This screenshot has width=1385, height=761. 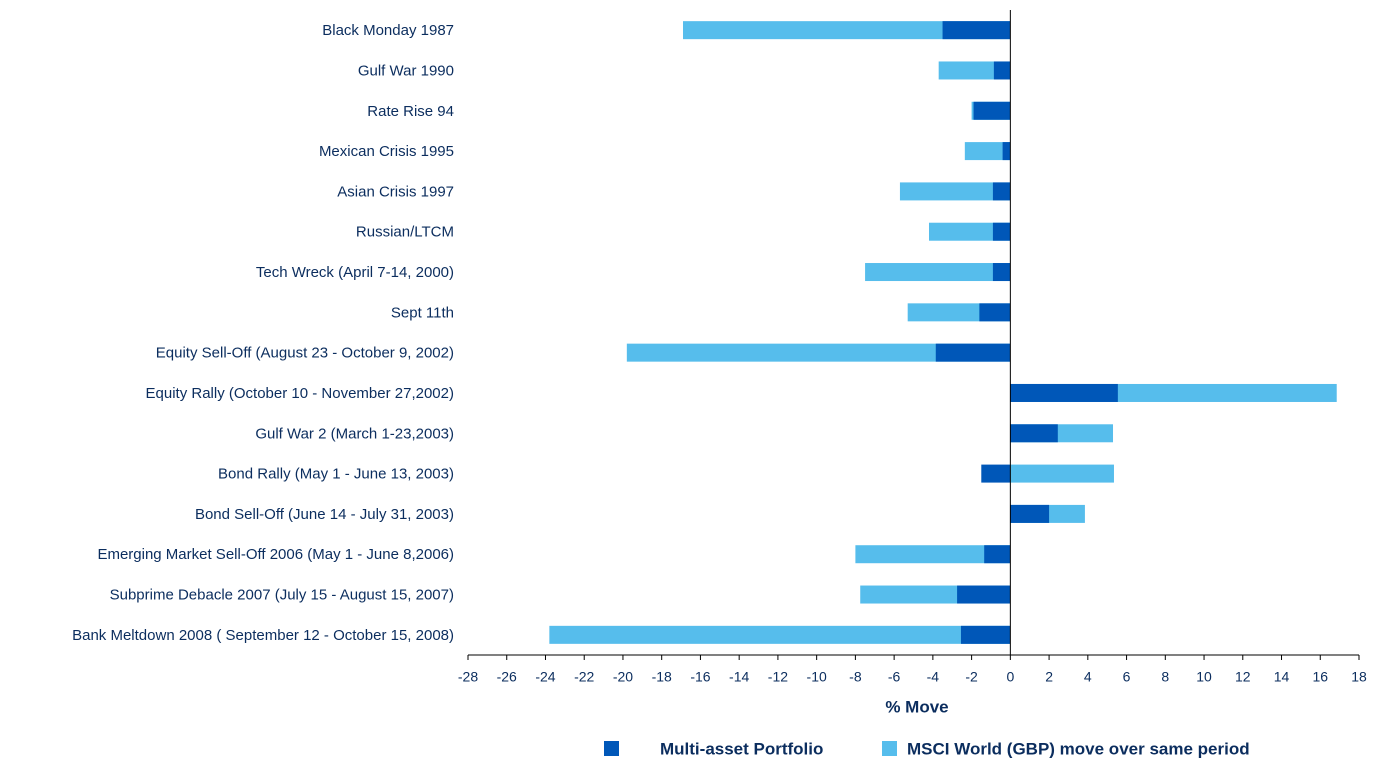 I want to click on x-tick-label: 6, so click(x=1127, y=677).